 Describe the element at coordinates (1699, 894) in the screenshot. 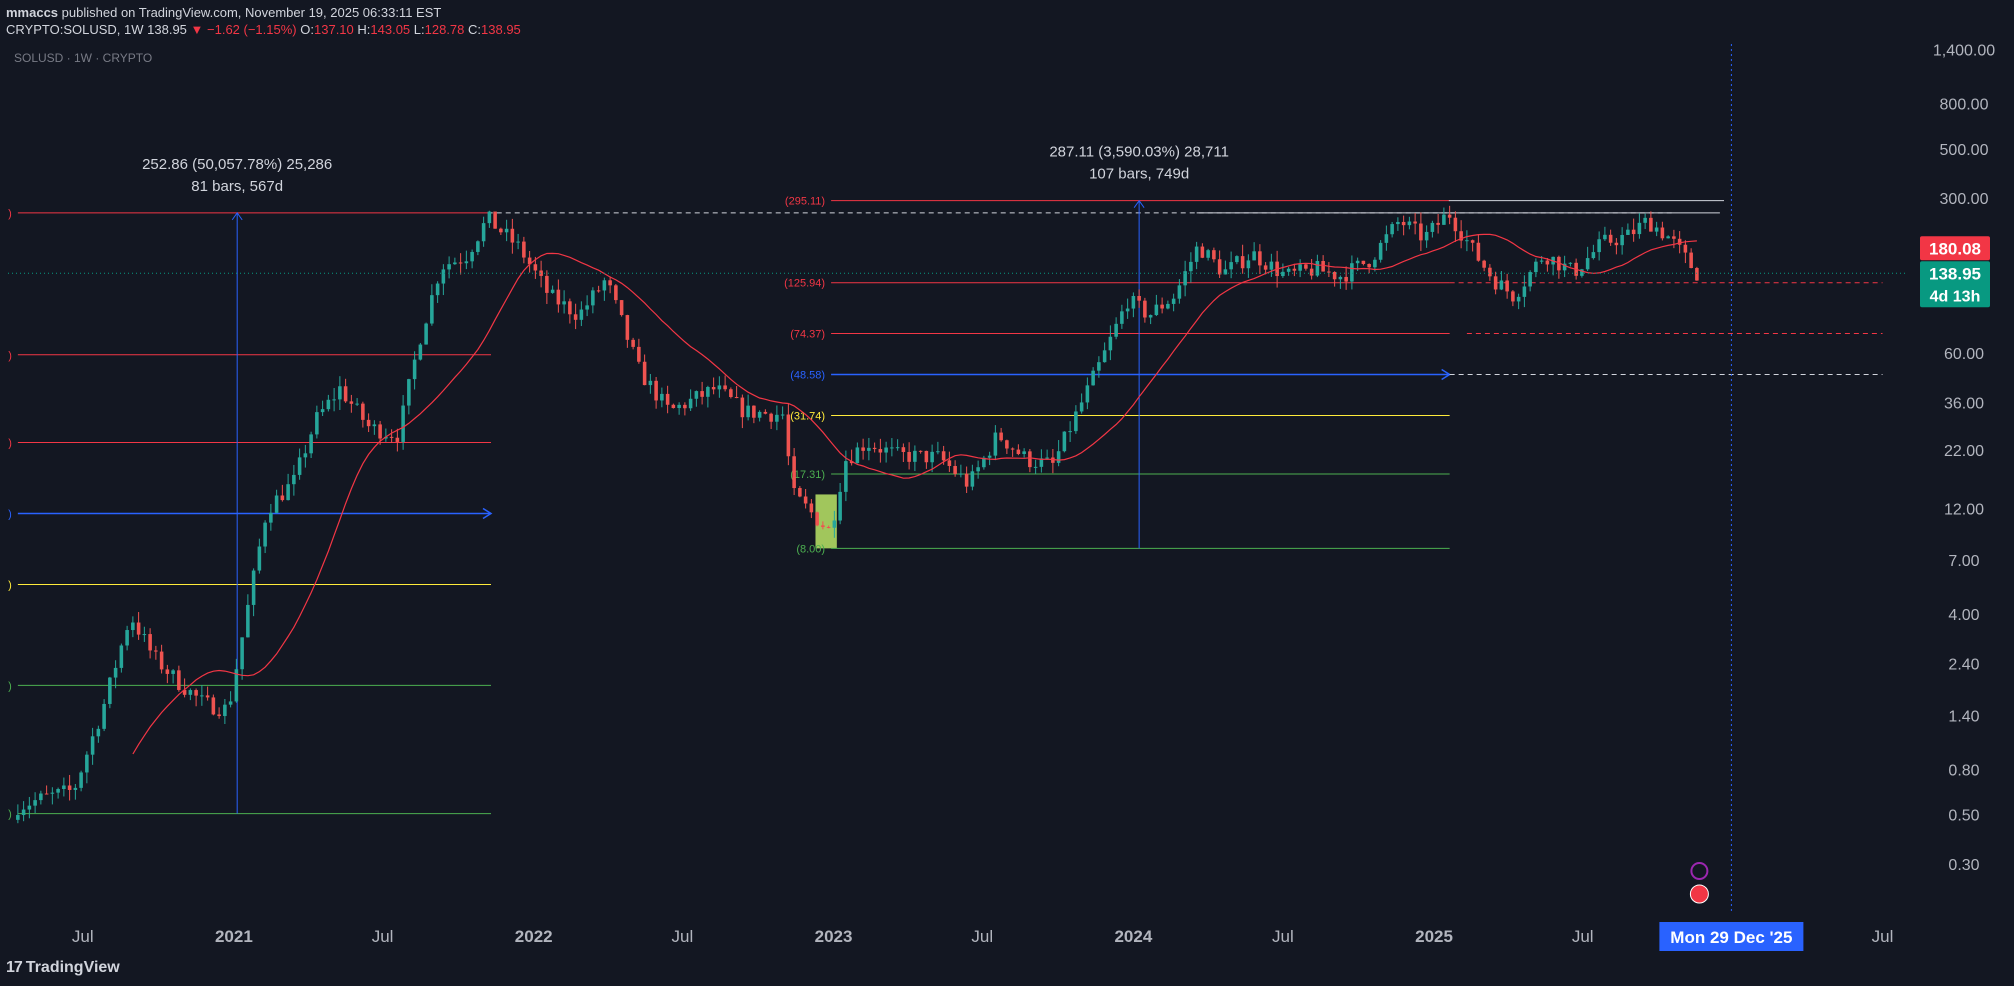

I see `us-flag-icon` at that location.